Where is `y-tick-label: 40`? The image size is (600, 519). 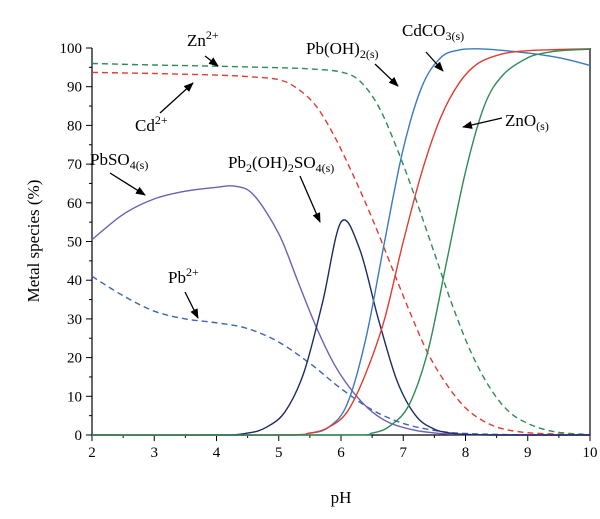
y-tick-label: 40 is located at coordinates (74, 281).